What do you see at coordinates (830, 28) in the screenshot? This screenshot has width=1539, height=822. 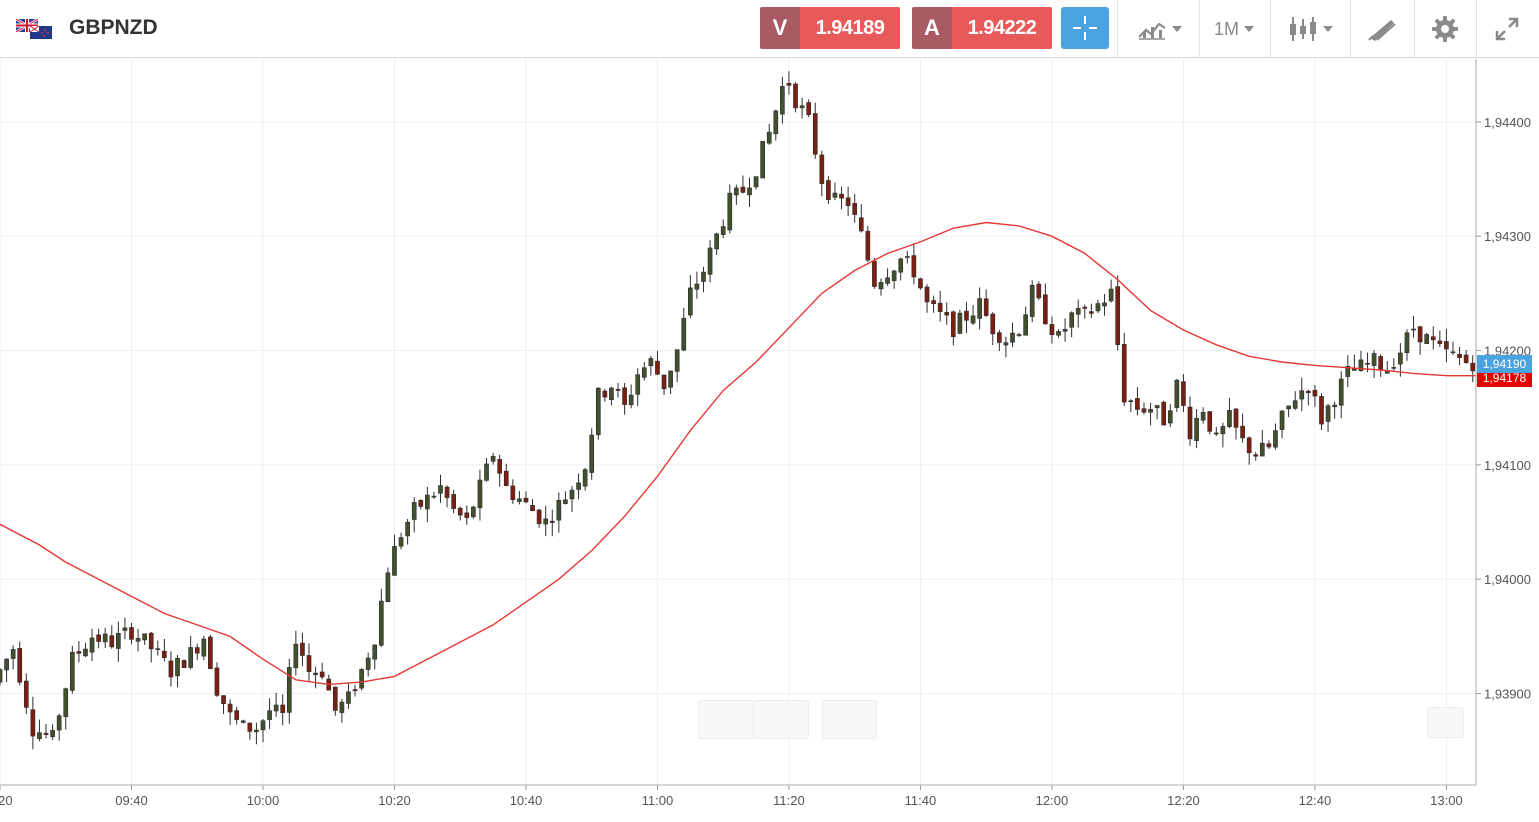 I see `sell-quote-button: V 1.94189` at bounding box center [830, 28].